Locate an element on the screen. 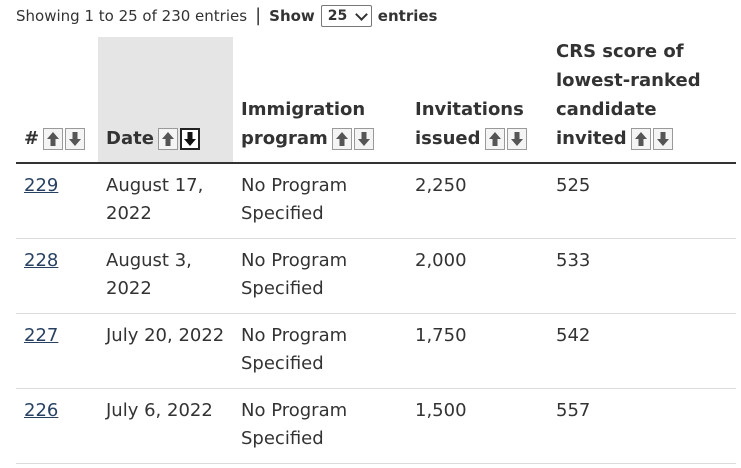  cell-date: August 17, 2022 is located at coordinates (165, 201).